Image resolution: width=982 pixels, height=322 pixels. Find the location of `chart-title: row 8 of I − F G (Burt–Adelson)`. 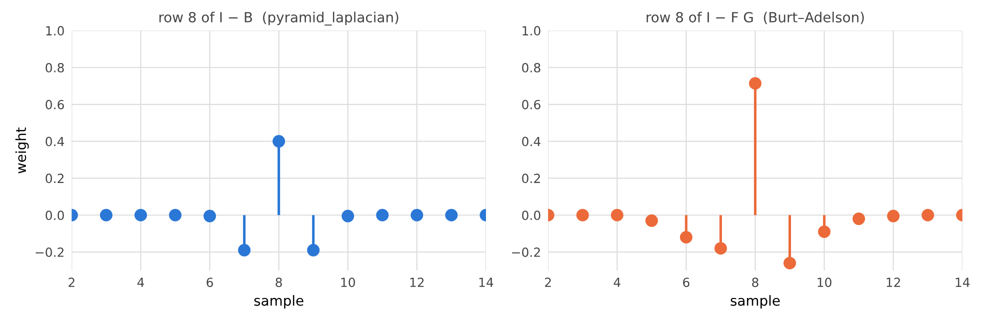

chart-title: row 8 of I − F G (Burt–Adelson) is located at coordinates (755, 18).